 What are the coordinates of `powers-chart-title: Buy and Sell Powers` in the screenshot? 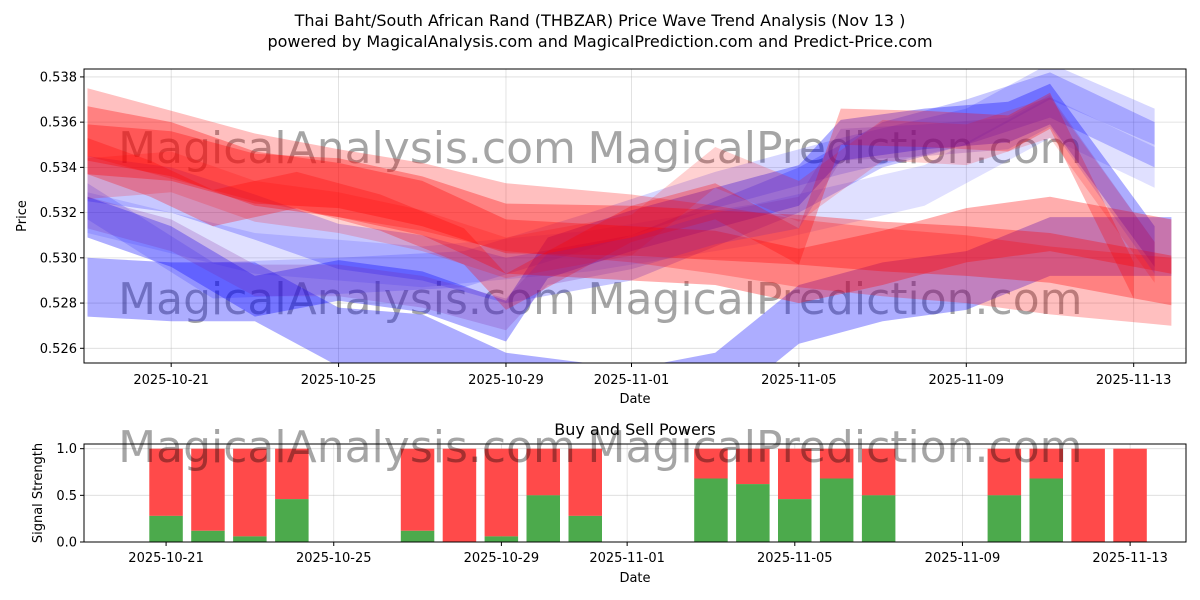 It's located at (635, 429).